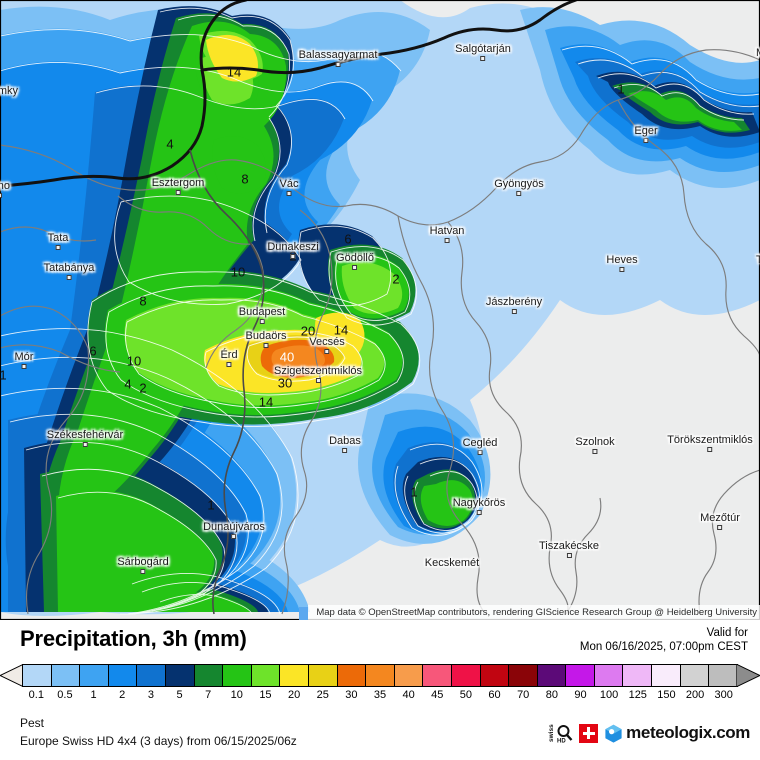 The height and width of the screenshot is (760, 760). I want to click on valid-for-value: Mon 06/16/2025, 07:00pm CEST, so click(663, 647).